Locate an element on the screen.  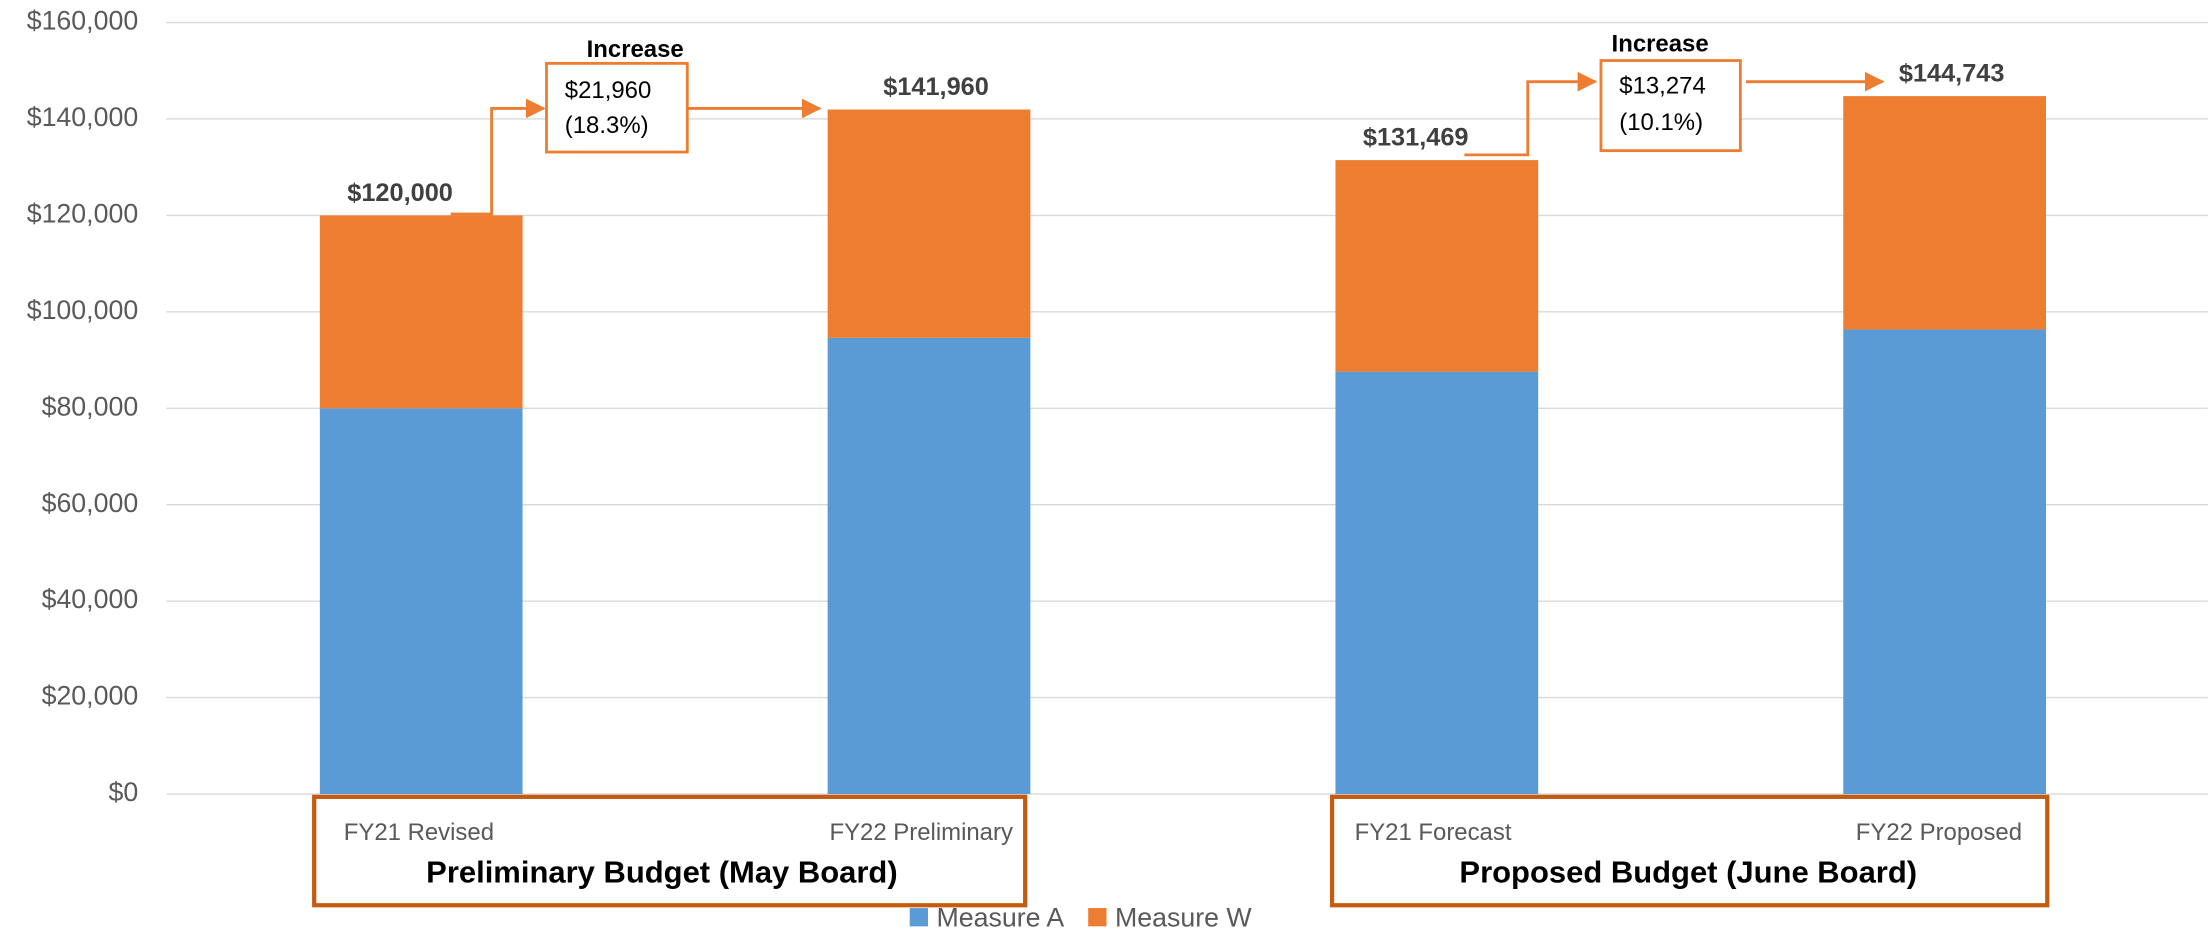
x-tick-label: FY22 Preliminary is located at coordinates (920, 832).